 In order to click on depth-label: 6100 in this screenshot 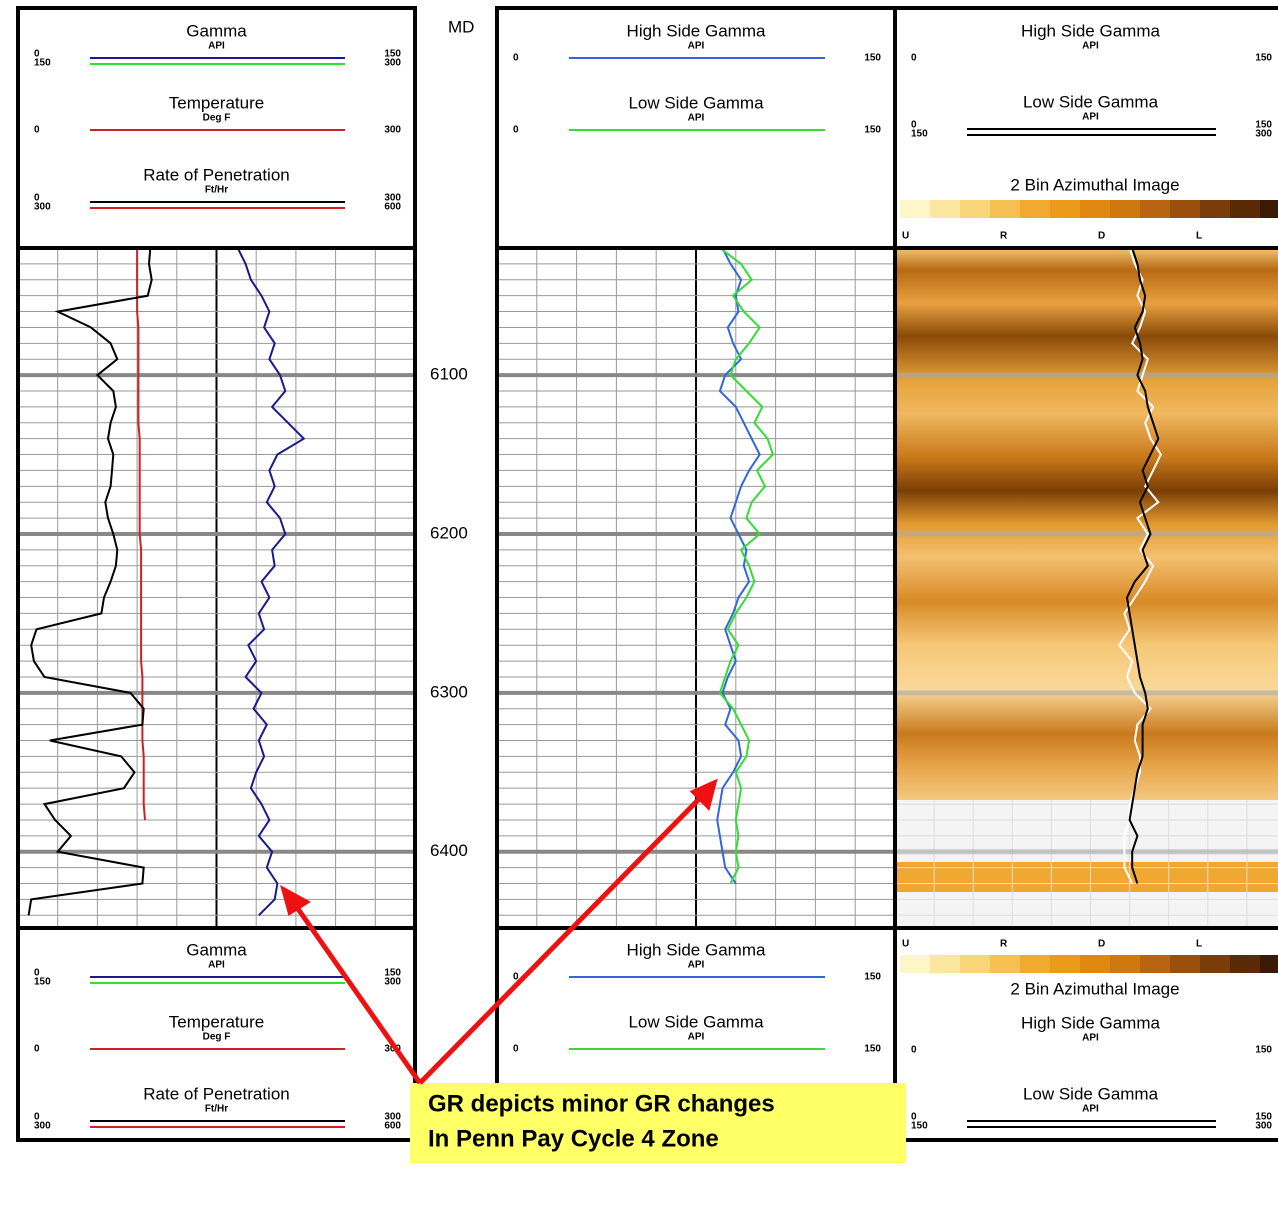, I will do `click(449, 374)`.